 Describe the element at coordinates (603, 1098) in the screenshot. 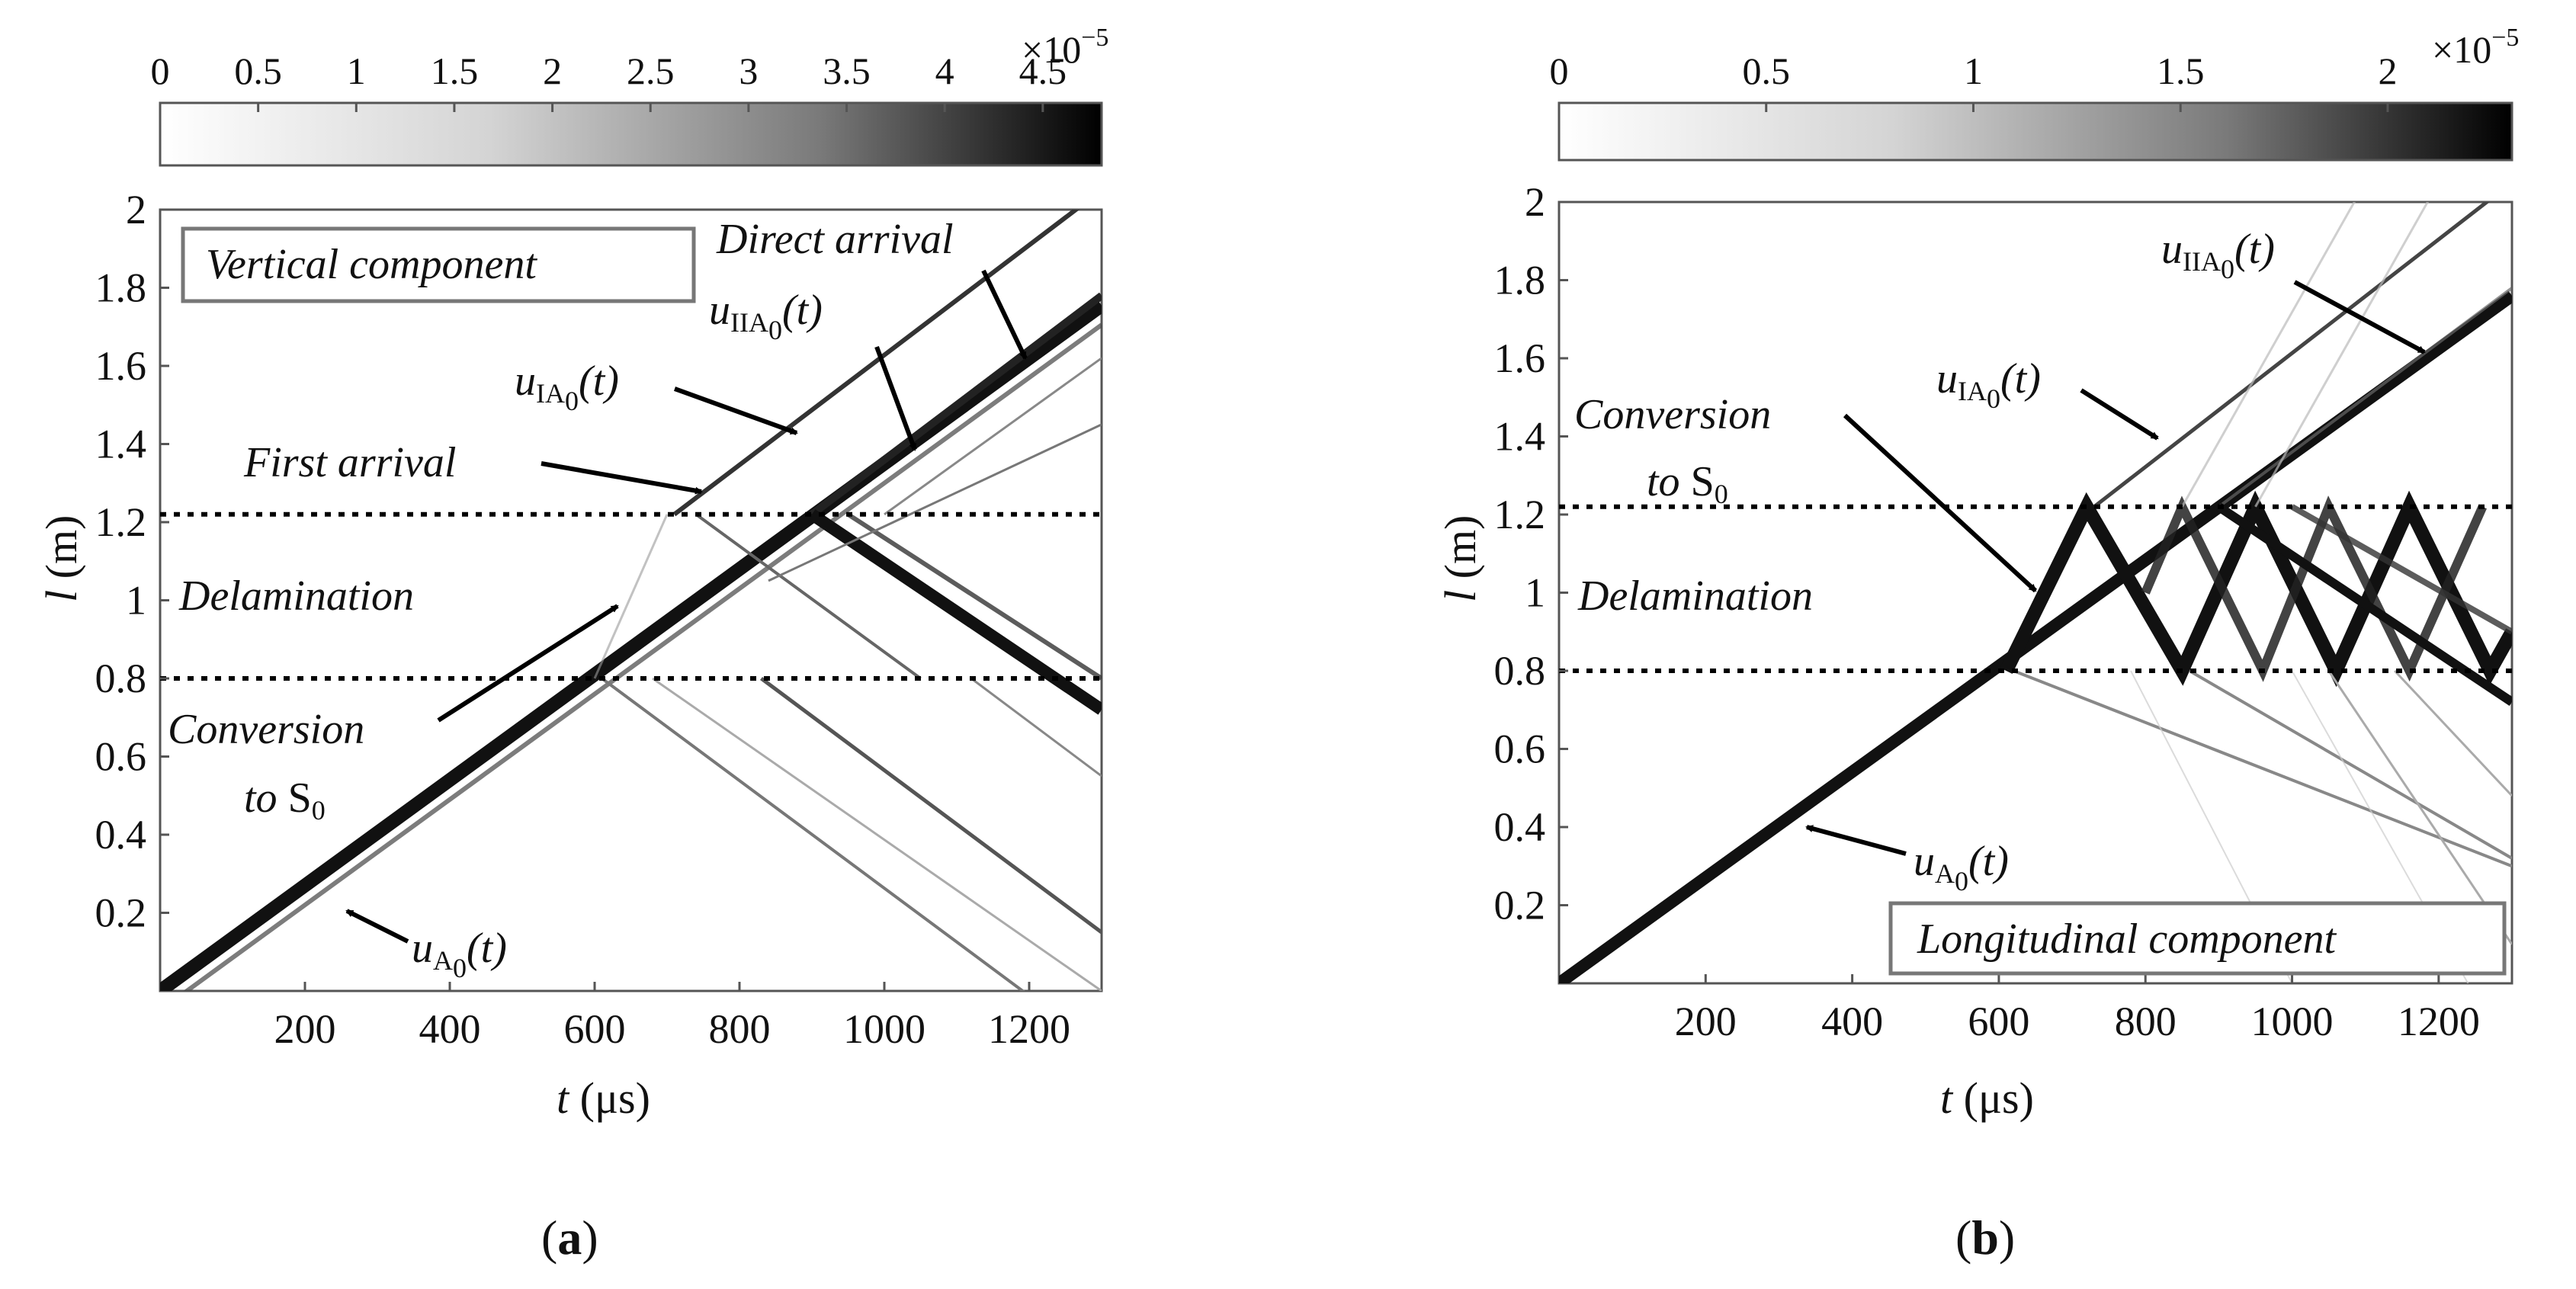

I see `x-axis-label-a: t (μs)` at that location.